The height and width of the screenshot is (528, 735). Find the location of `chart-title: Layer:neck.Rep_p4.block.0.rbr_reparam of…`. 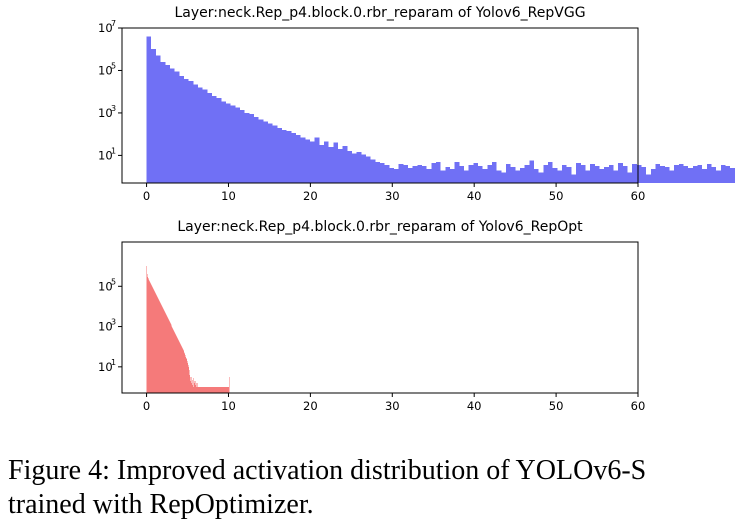

chart-title: Layer:neck.Rep_p4.block.0.rbr_reparam of… is located at coordinates (380, 227).